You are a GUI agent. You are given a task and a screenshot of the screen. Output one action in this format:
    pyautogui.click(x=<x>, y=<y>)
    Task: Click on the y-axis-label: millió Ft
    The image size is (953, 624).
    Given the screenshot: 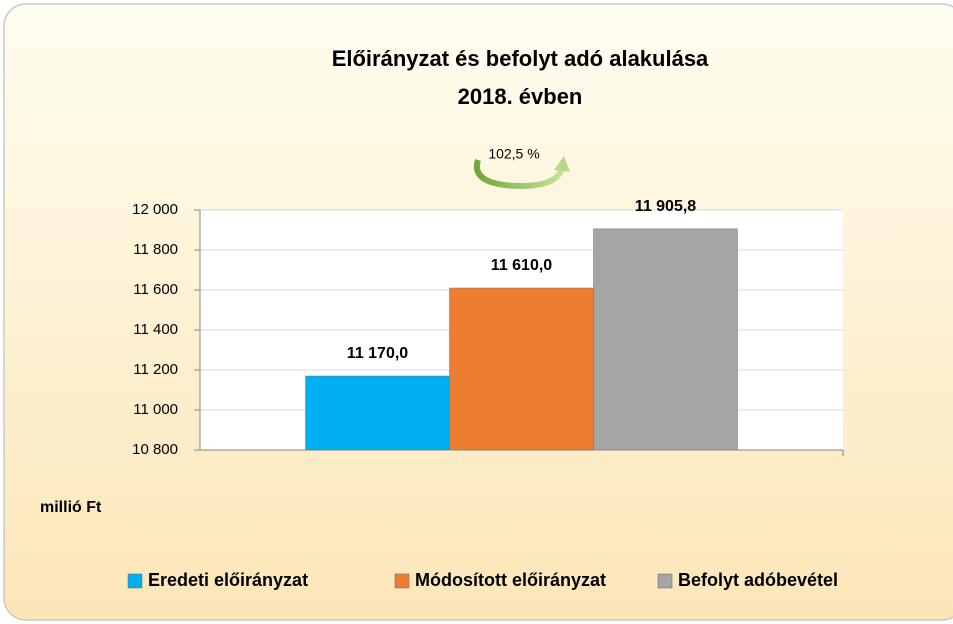 What is the action you would take?
    pyautogui.click(x=71, y=507)
    